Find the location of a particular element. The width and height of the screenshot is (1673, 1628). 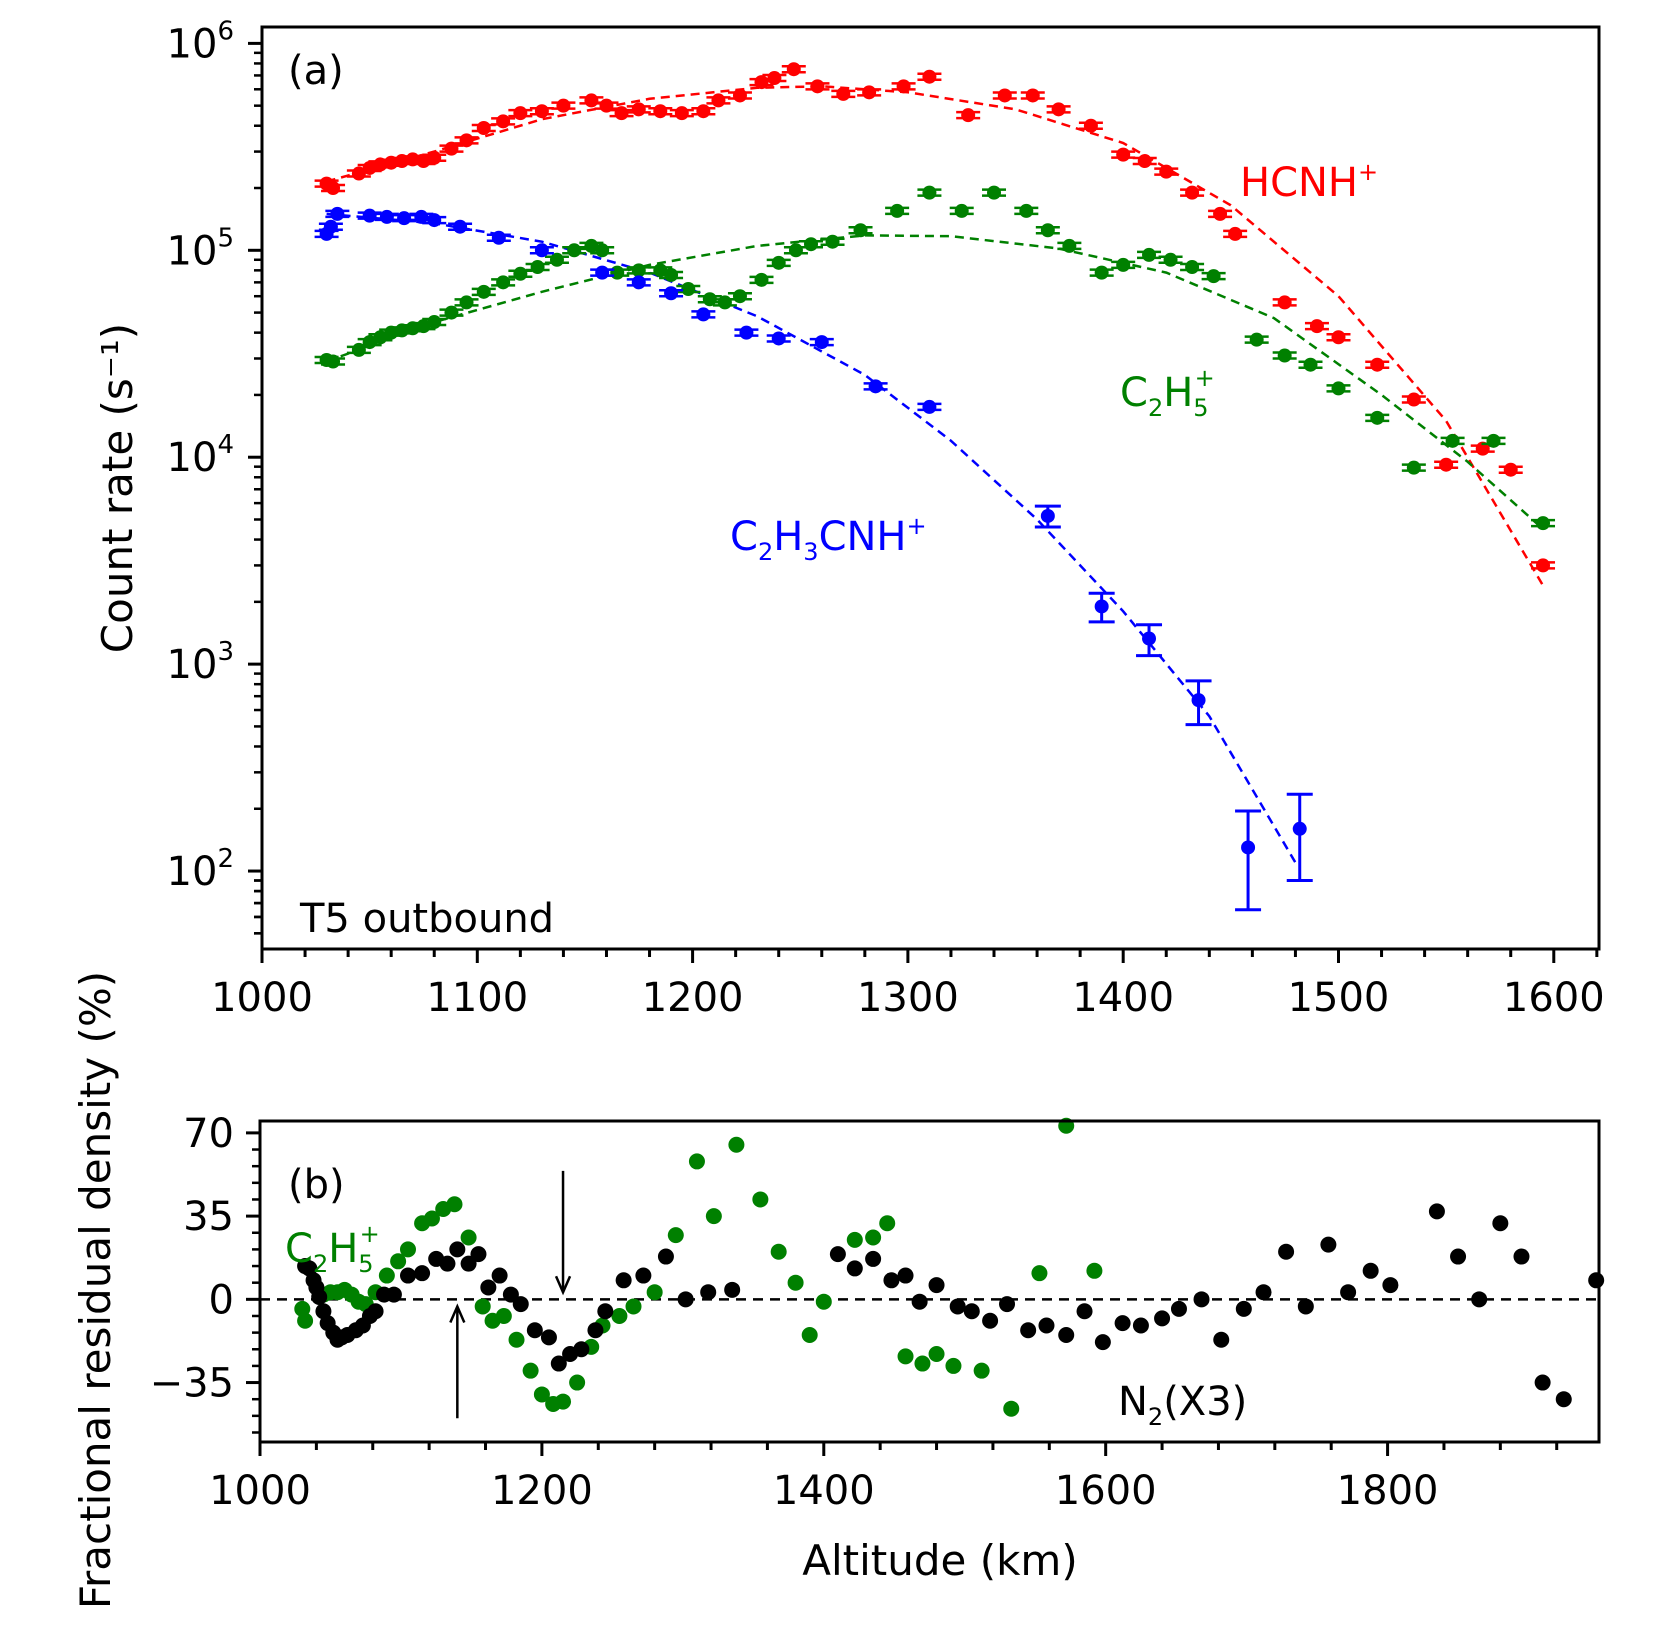

series-label-c2h5: C2H5+ is located at coordinates (1167, 393).